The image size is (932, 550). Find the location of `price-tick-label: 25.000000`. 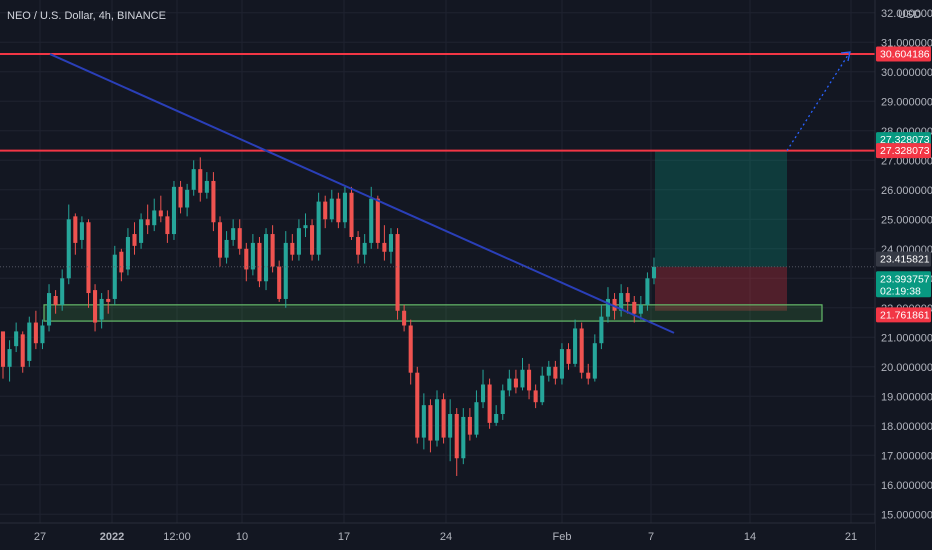

price-tick-label: 25.000000 is located at coordinates (906, 220).